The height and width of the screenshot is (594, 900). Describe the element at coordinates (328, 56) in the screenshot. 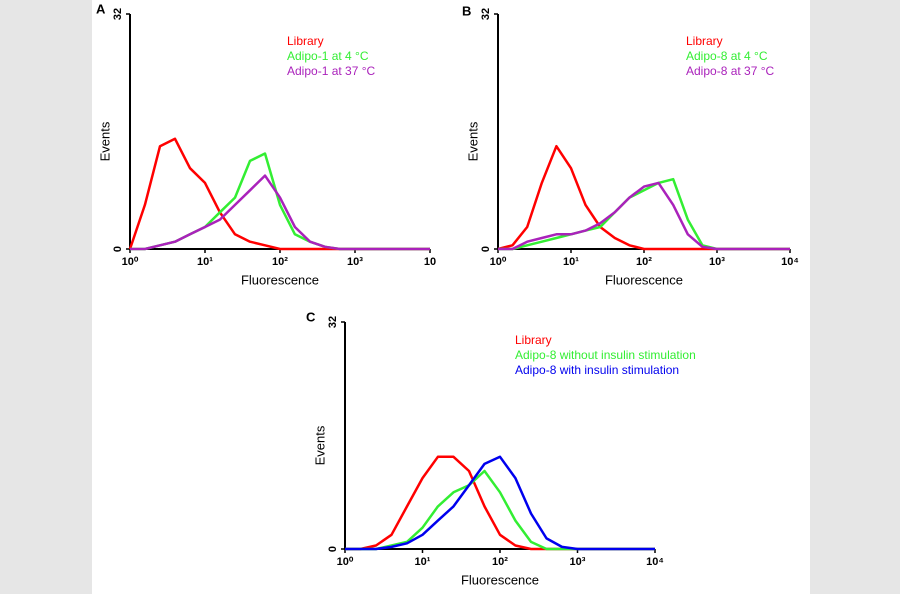

I see `legend-entry: Adipo-1 at 4 °C` at that location.